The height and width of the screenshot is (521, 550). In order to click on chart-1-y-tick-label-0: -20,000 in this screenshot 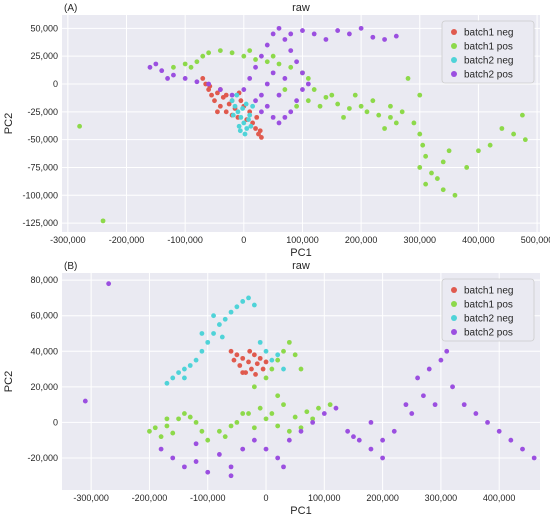, I will do `click(42, 458)`.